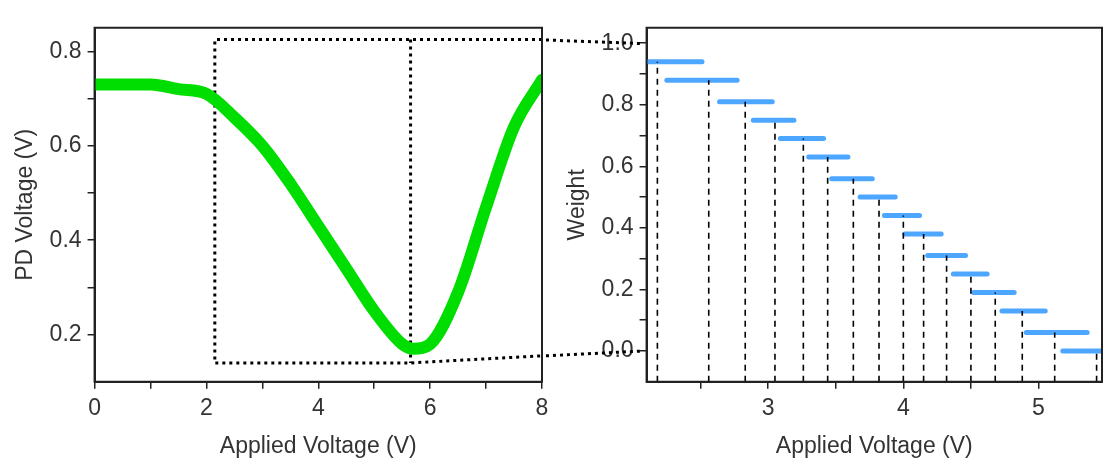 Image resolution: width=1117 pixels, height=466 pixels. I want to click on x-tick-label: 8, so click(542, 406).